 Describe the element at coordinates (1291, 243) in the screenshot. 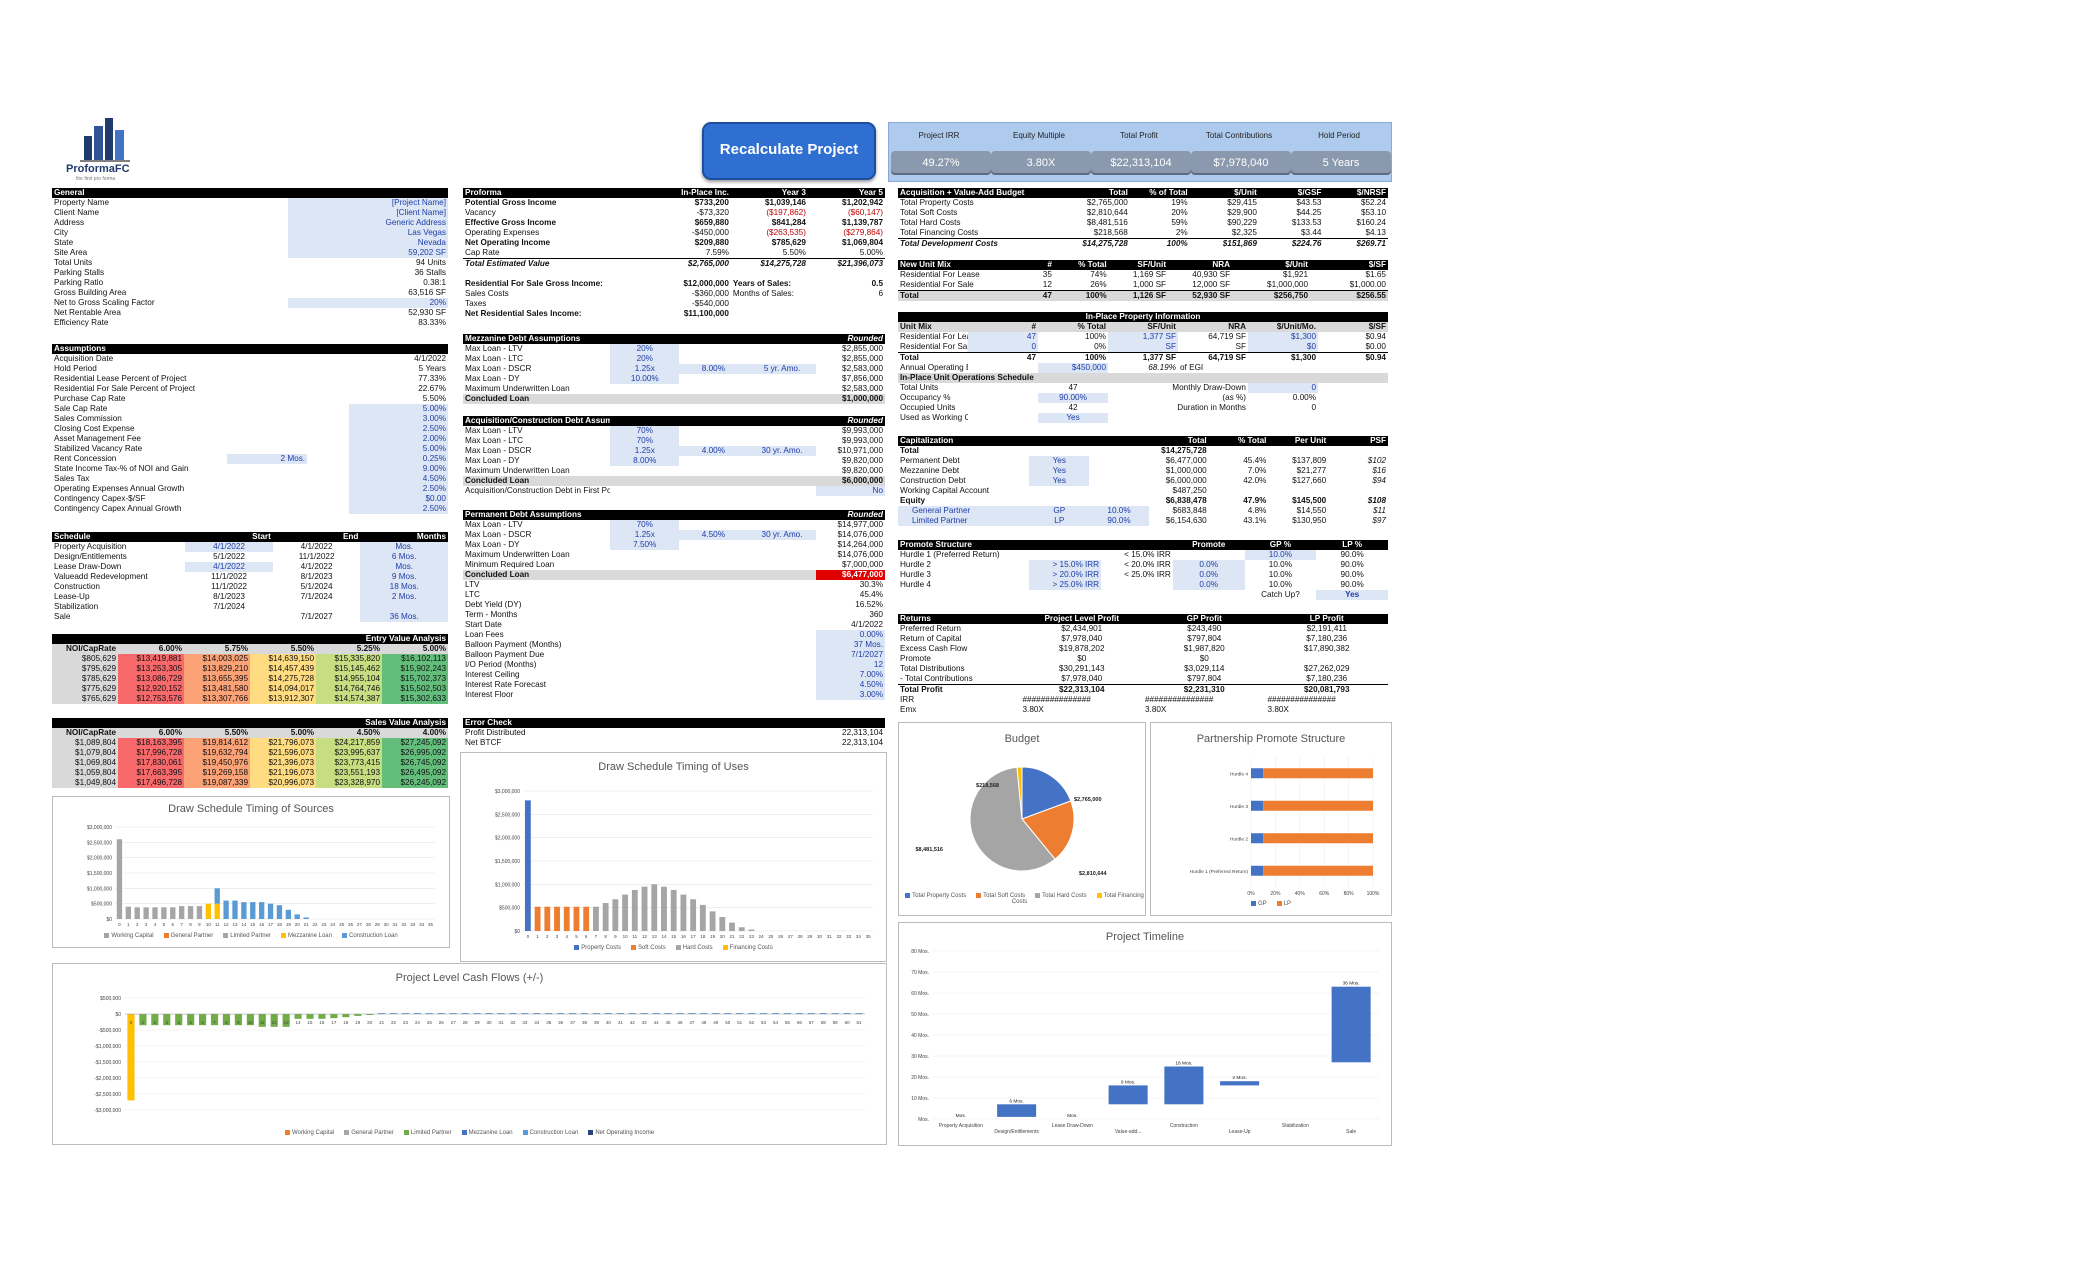

I see `row-value: $224.76` at that location.